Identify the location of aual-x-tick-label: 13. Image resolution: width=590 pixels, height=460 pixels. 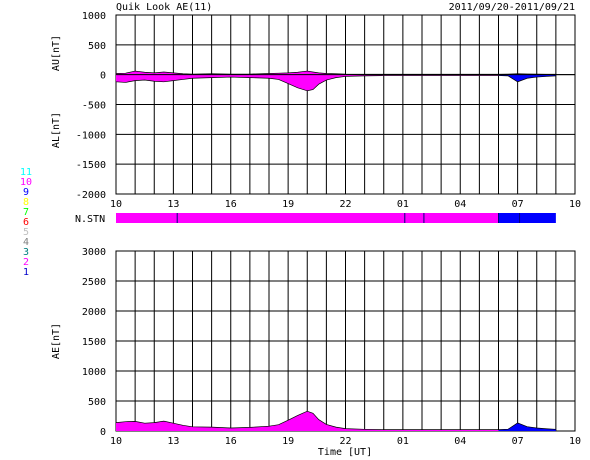
(173, 204).